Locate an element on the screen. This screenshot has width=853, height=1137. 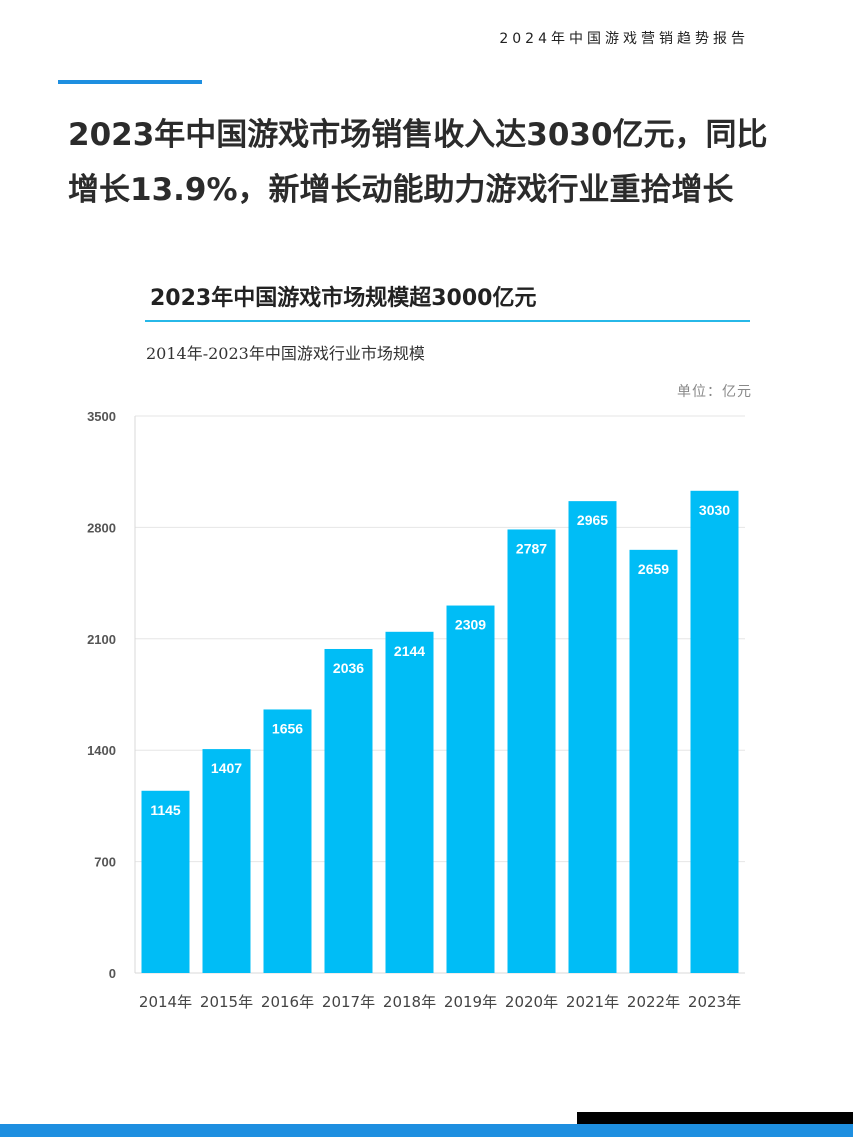
y-tick-label: 1400 is located at coordinates (101, 750).